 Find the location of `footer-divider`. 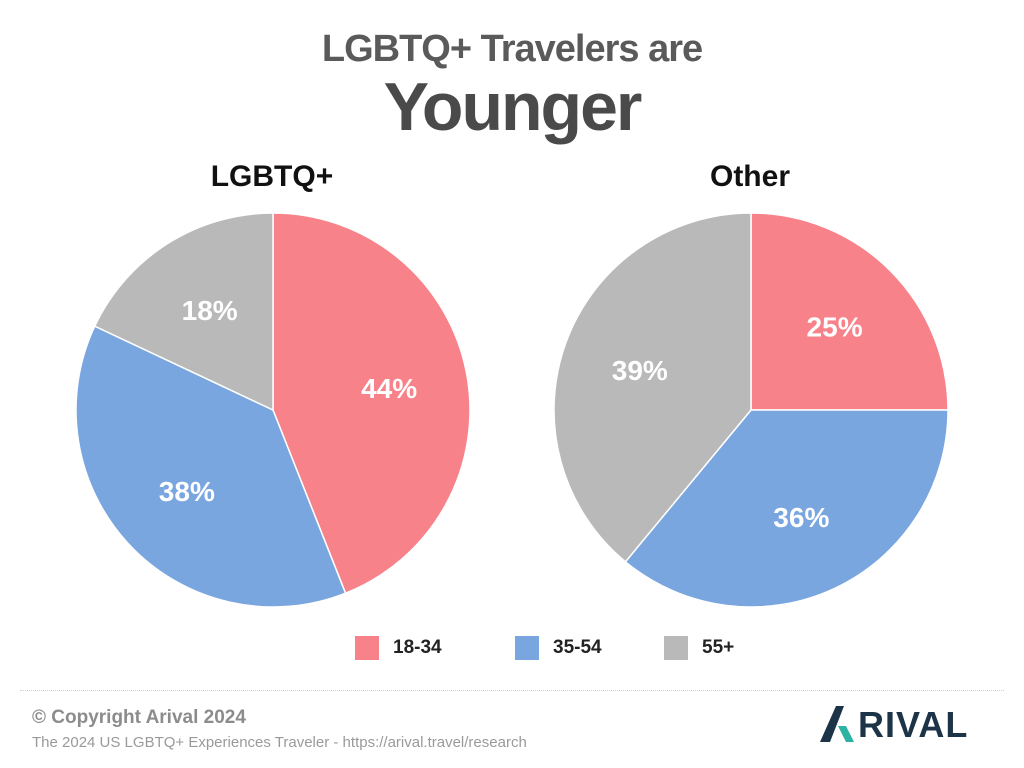

footer-divider is located at coordinates (512, 690).